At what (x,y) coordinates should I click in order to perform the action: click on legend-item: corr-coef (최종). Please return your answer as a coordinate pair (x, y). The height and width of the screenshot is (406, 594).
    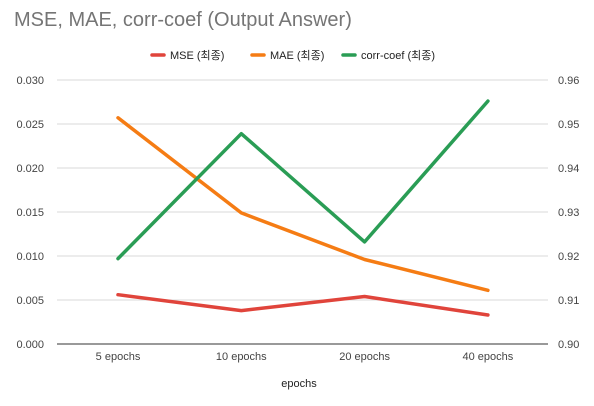
    Looking at the image, I should click on (388, 55).